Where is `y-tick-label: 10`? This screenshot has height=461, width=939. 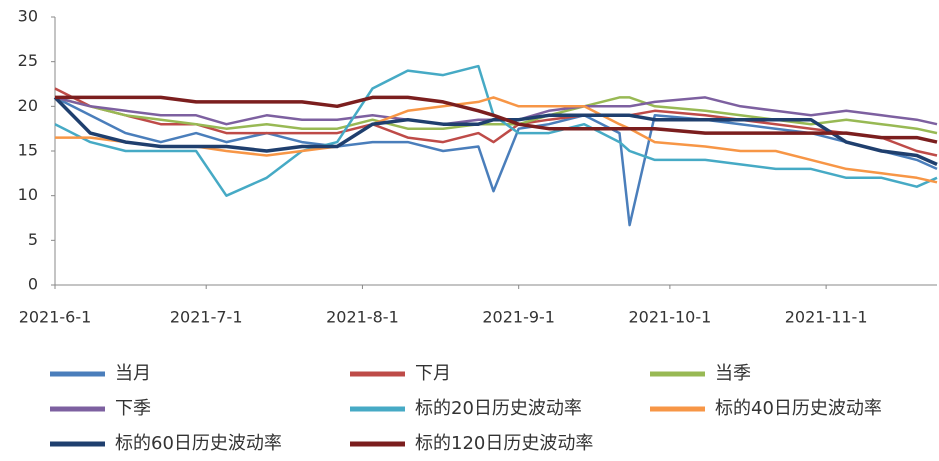 y-tick-label: 10 is located at coordinates (28, 194).